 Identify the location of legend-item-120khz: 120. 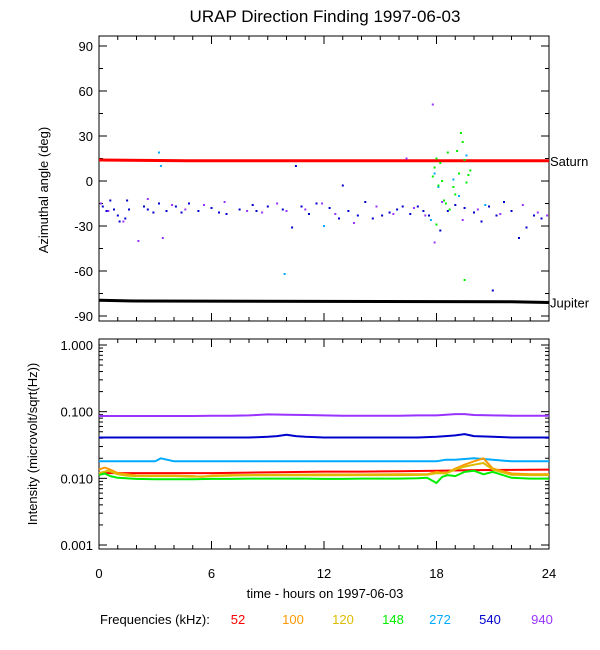
(343, 619).